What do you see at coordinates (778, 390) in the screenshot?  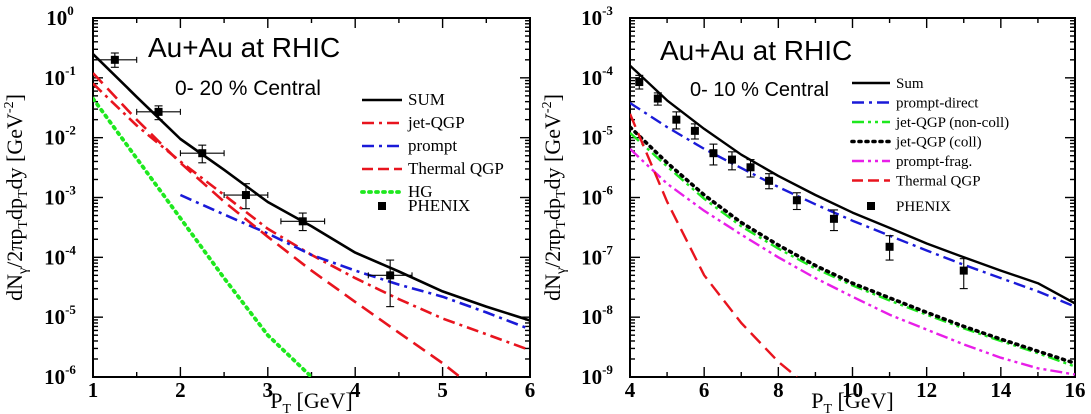 I see `x-tick-label: 8` at bounding box center [778, 390].